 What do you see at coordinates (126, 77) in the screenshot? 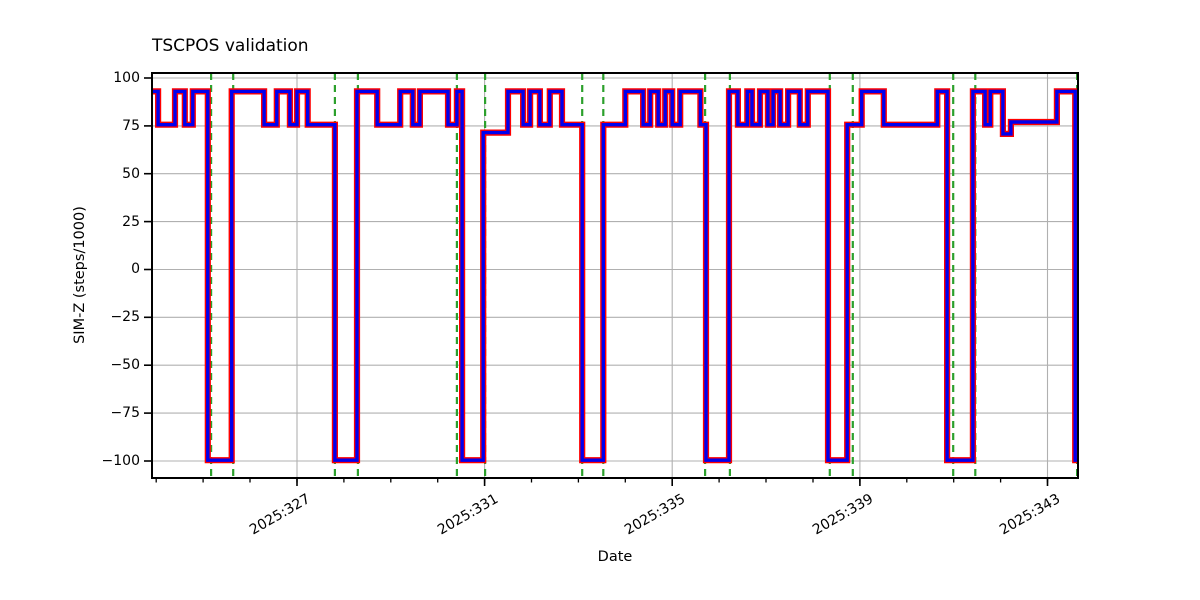
I see `y-tick-label: 100` at bounding box center [126, 77].